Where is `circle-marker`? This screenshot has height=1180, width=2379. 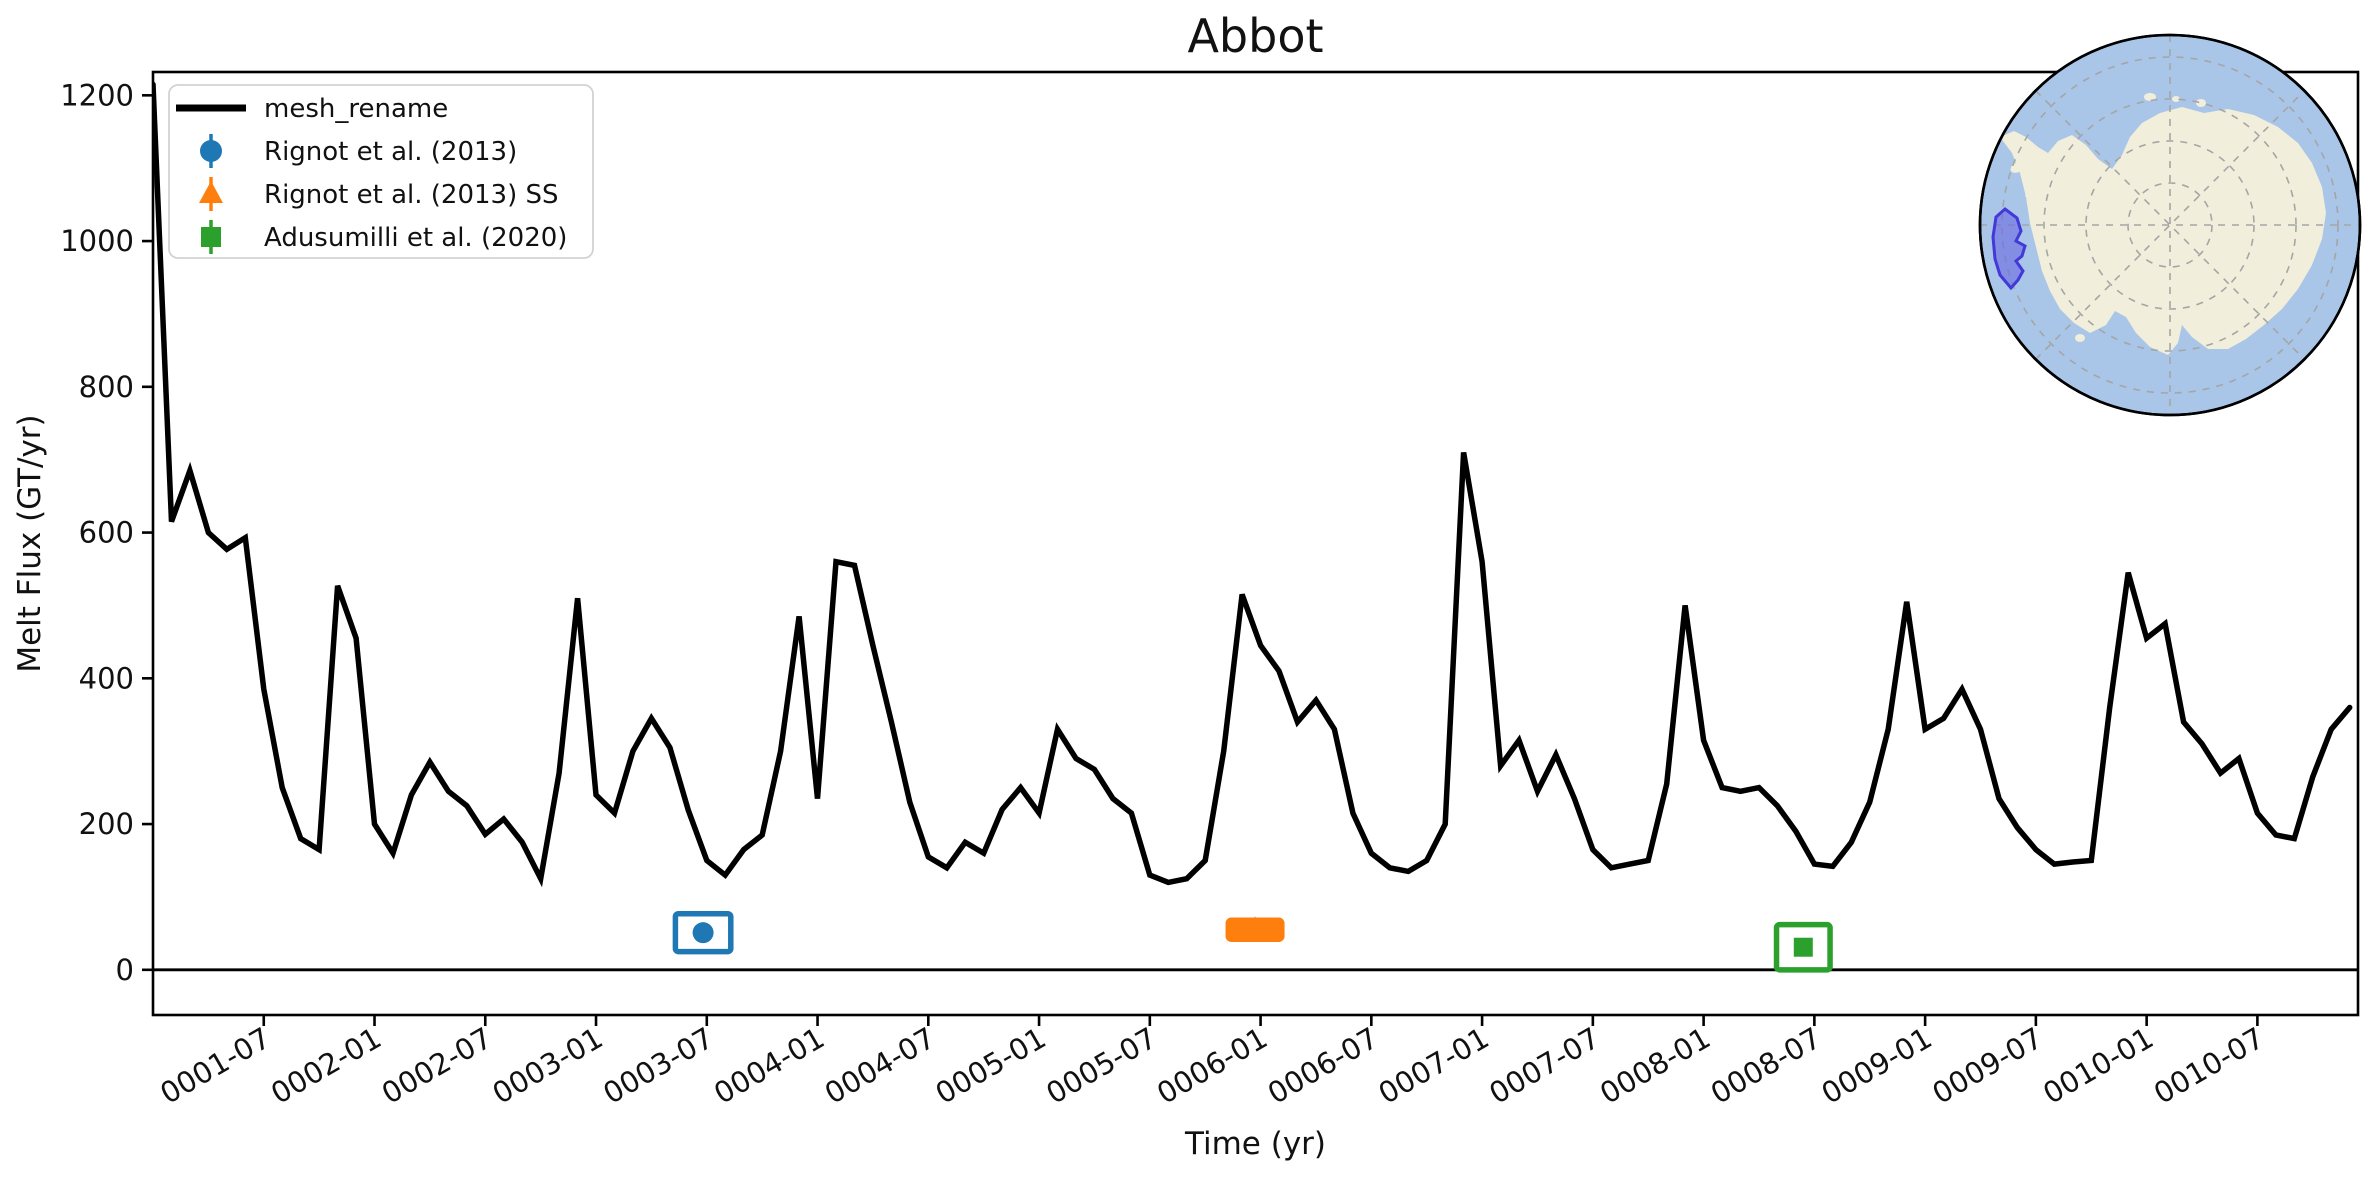
circle-marker is located at coordinates (703, 933).